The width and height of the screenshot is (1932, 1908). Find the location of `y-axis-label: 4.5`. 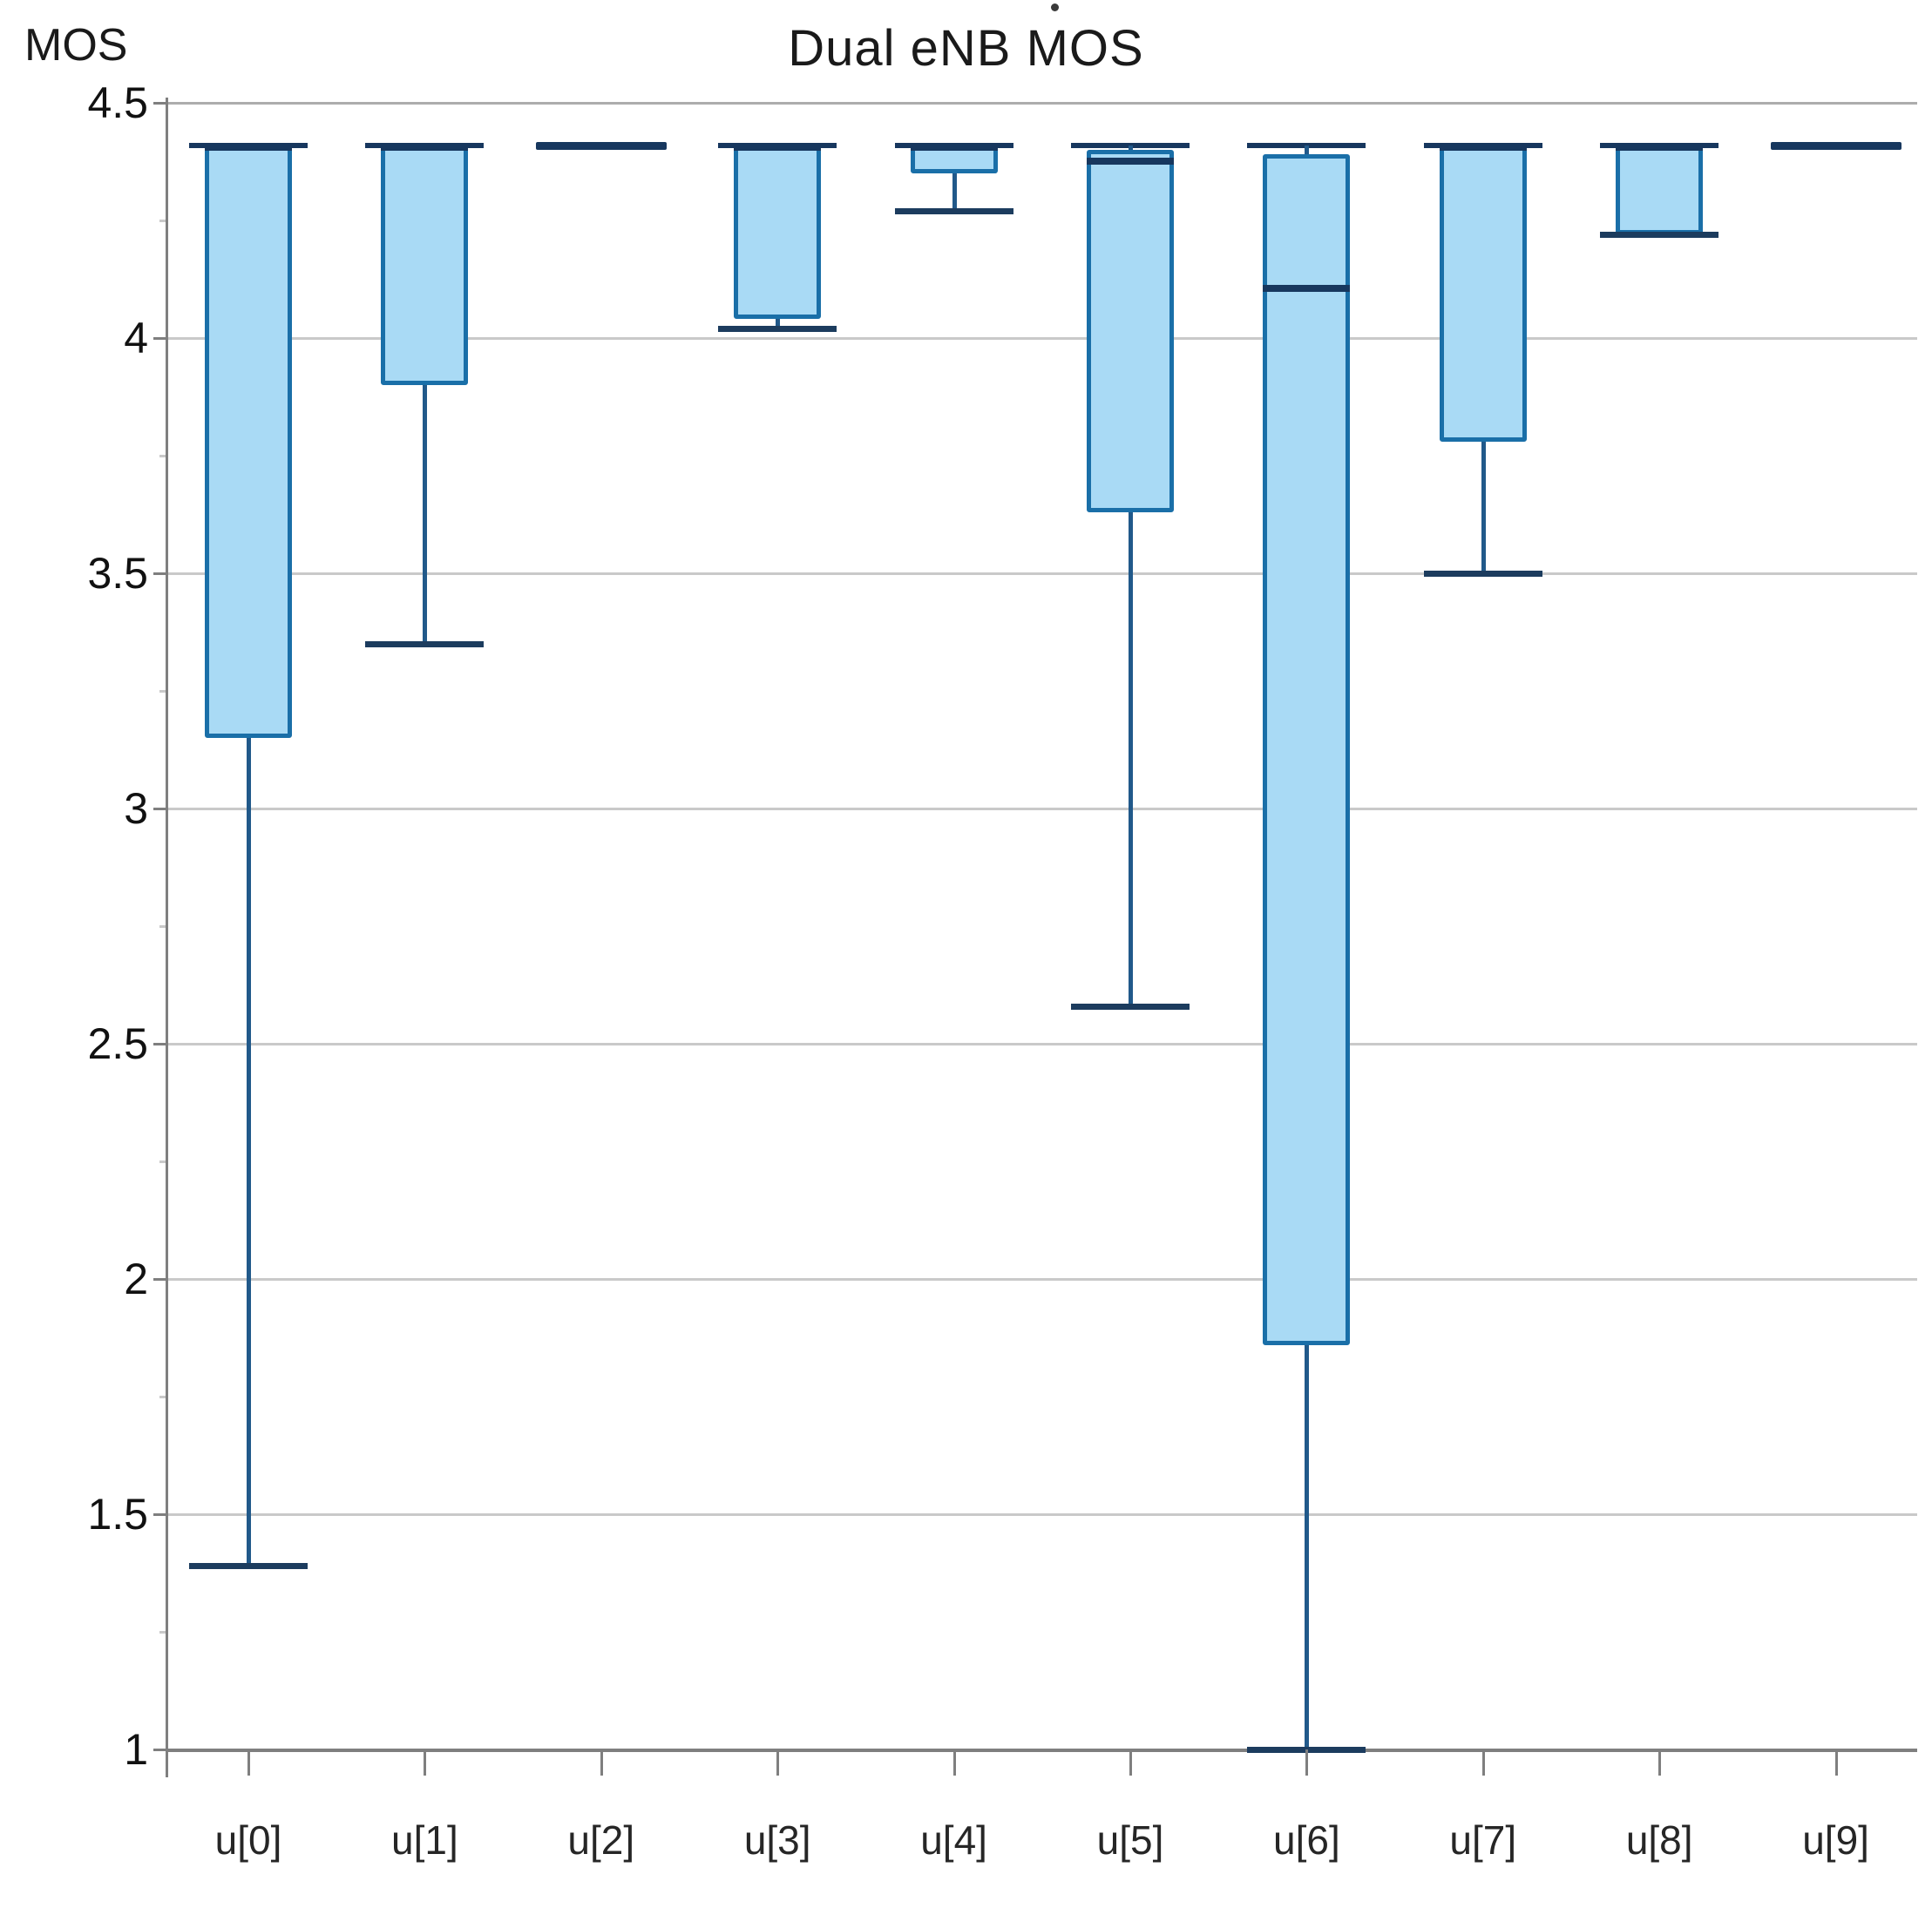

y-axis-label: 4.5 is located at coordinates (118, 102).